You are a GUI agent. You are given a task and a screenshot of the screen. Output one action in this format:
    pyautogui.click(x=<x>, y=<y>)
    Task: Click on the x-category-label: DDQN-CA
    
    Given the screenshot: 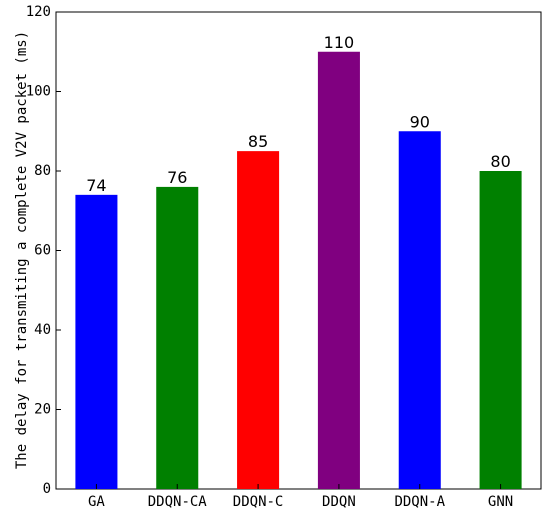 What is the action you would take?
    pyautogui.click(x=178, y=501)
    